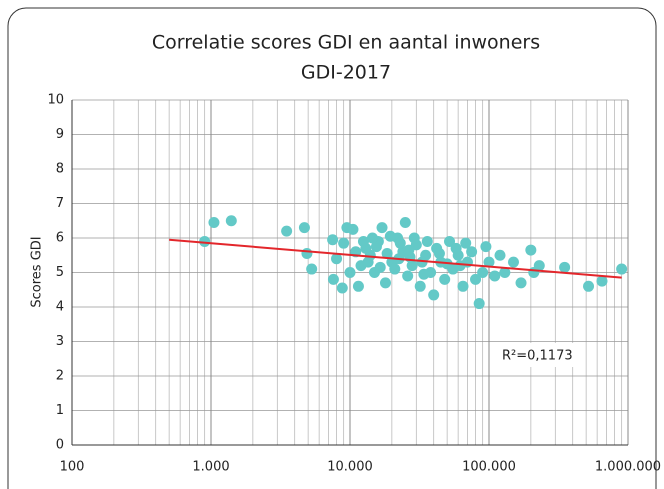 This screenshot has width=664, height=489. I want to click on annotation-box, so click(537, 355).